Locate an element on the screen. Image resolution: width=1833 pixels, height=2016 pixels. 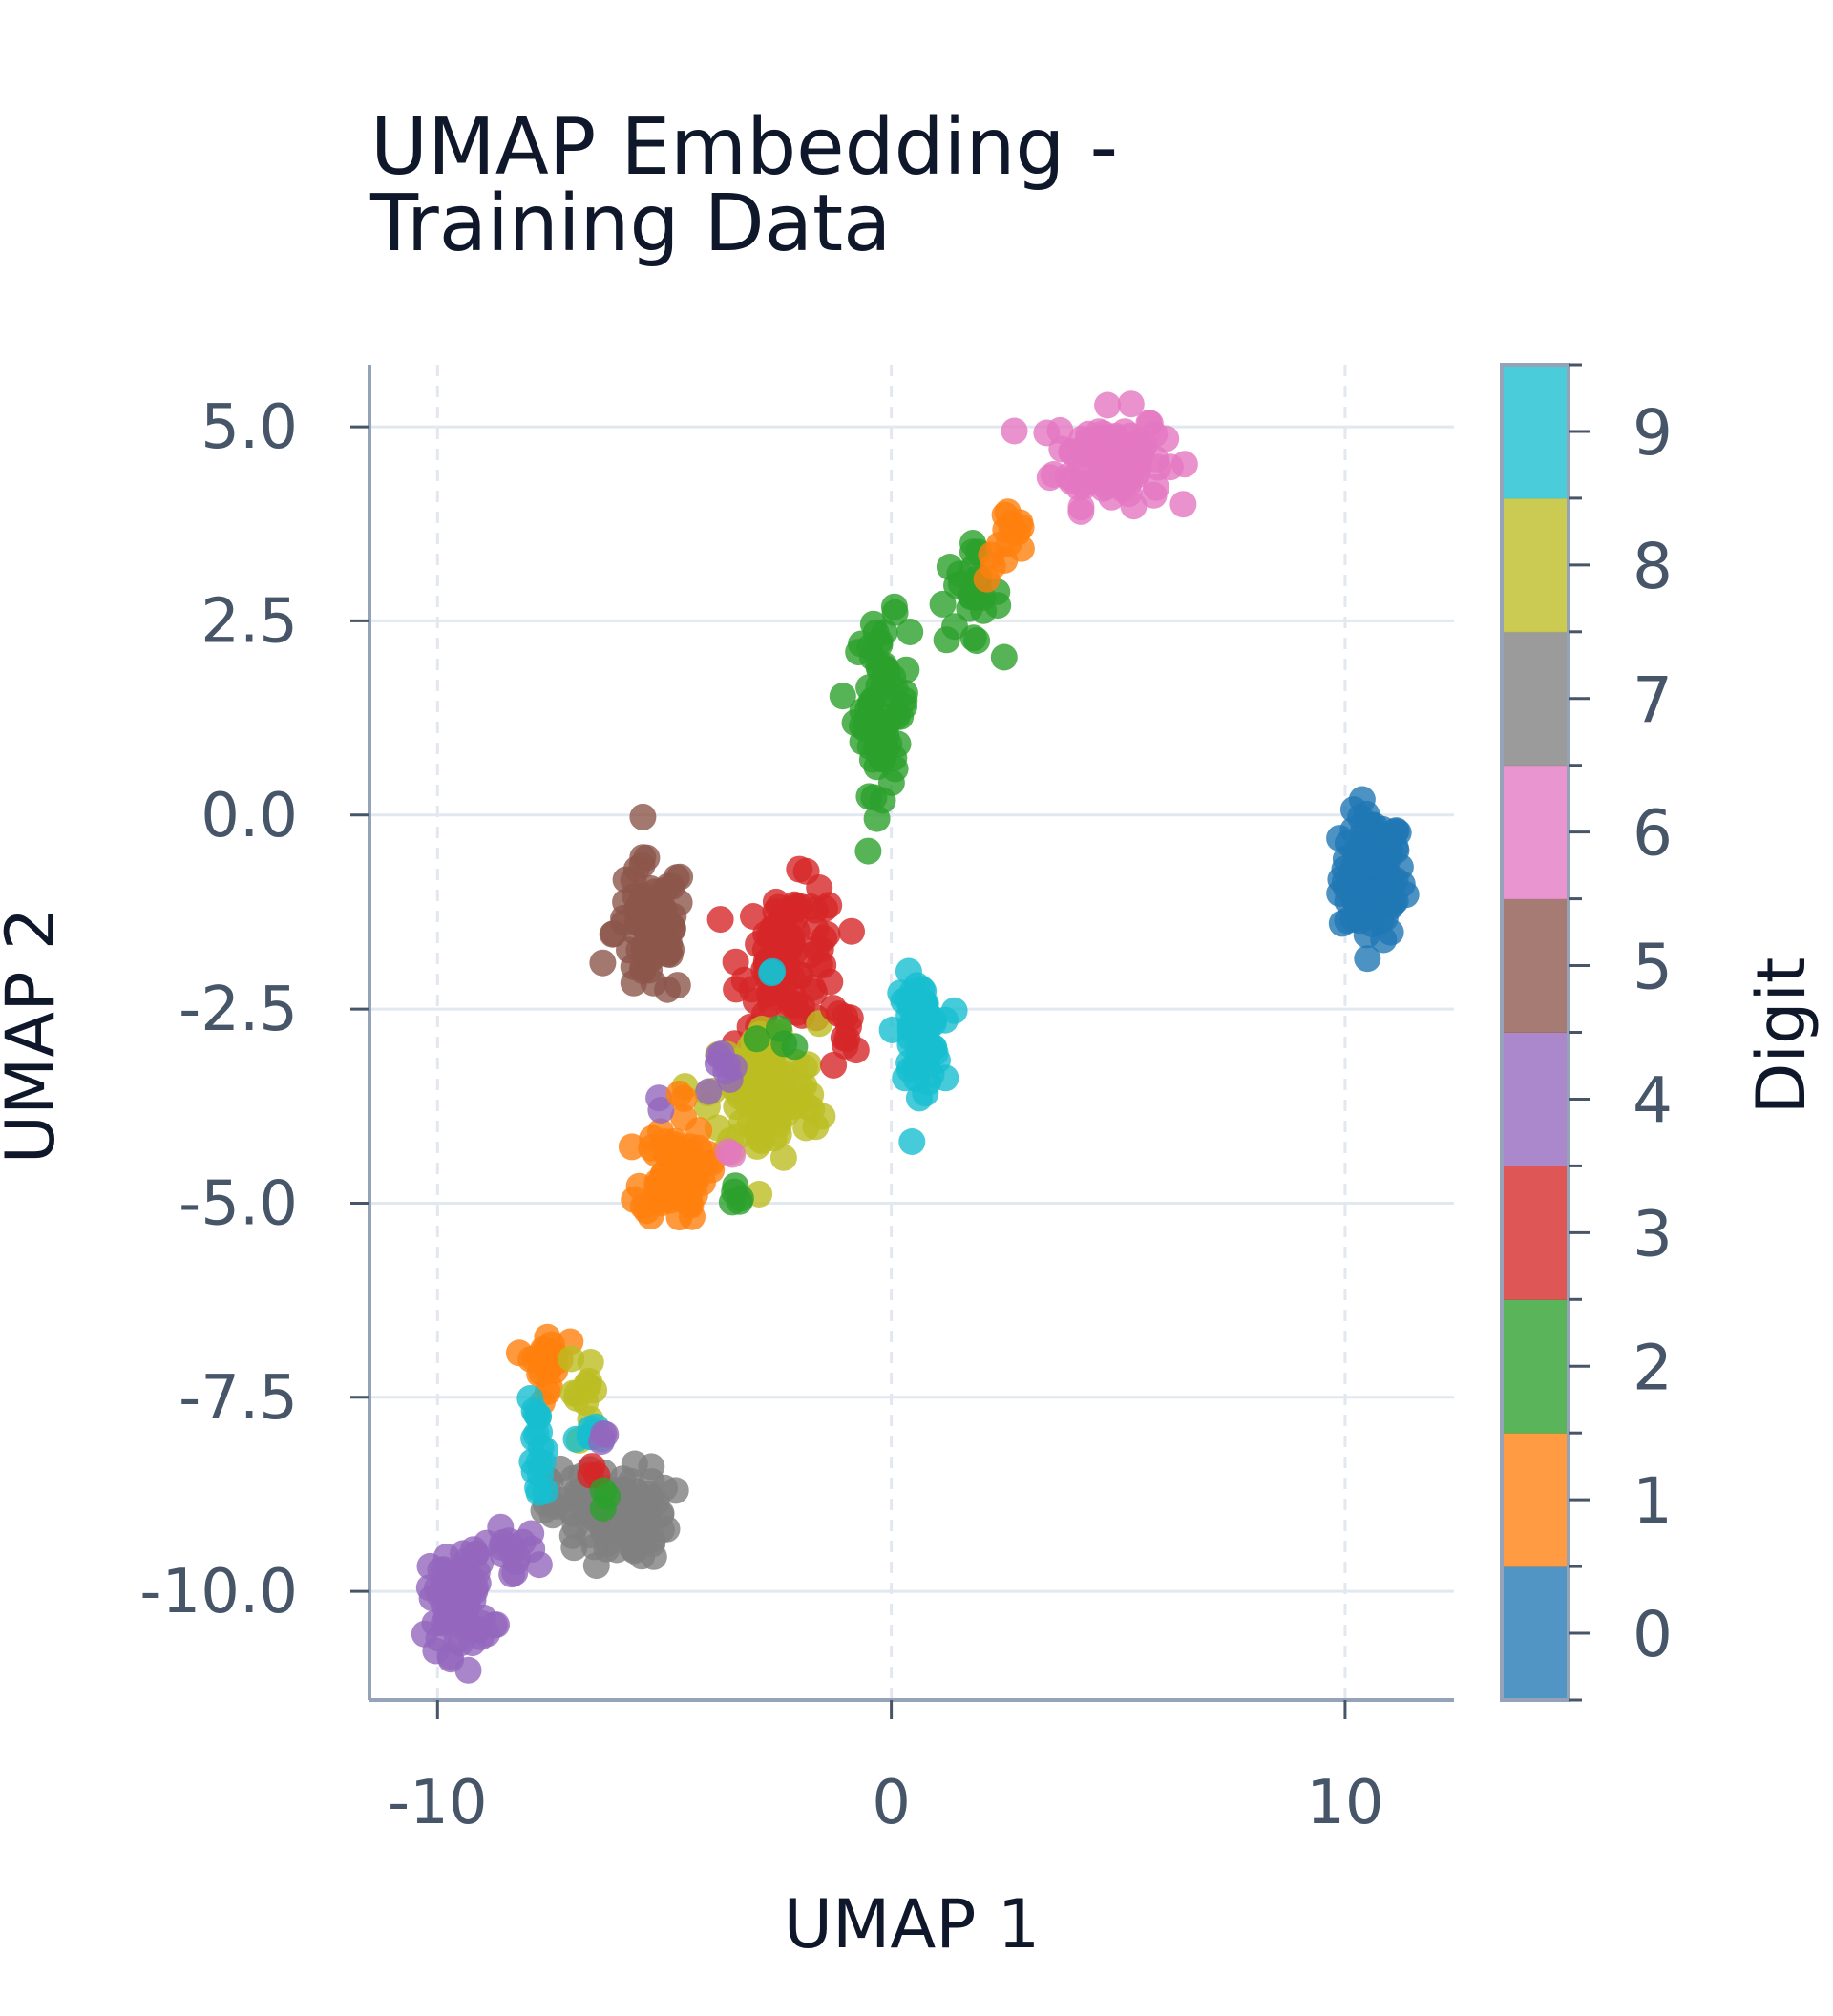
y-tick-label: -7.5 is located at coordinates (239, 1398).